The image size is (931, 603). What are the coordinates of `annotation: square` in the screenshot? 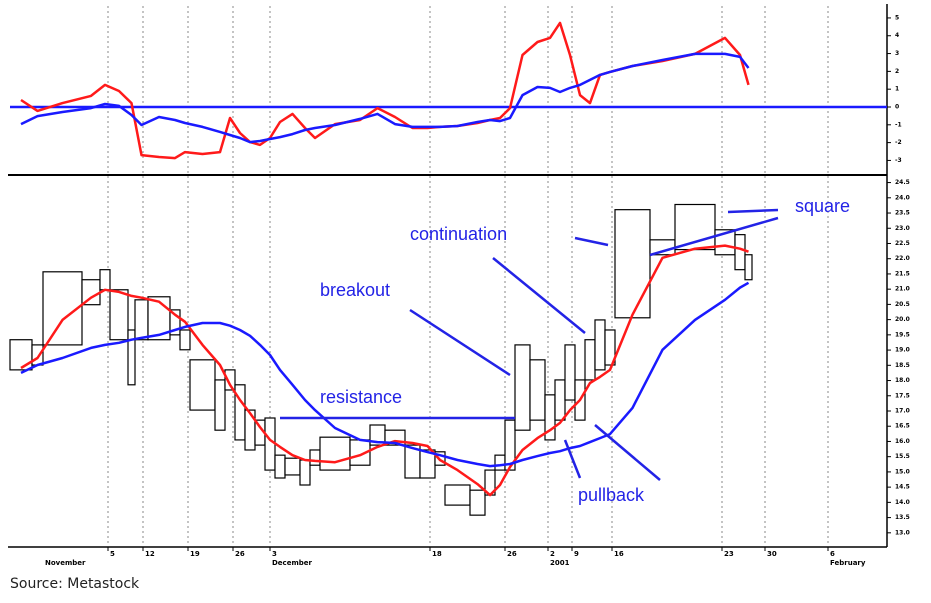 It's located at (822, 206).